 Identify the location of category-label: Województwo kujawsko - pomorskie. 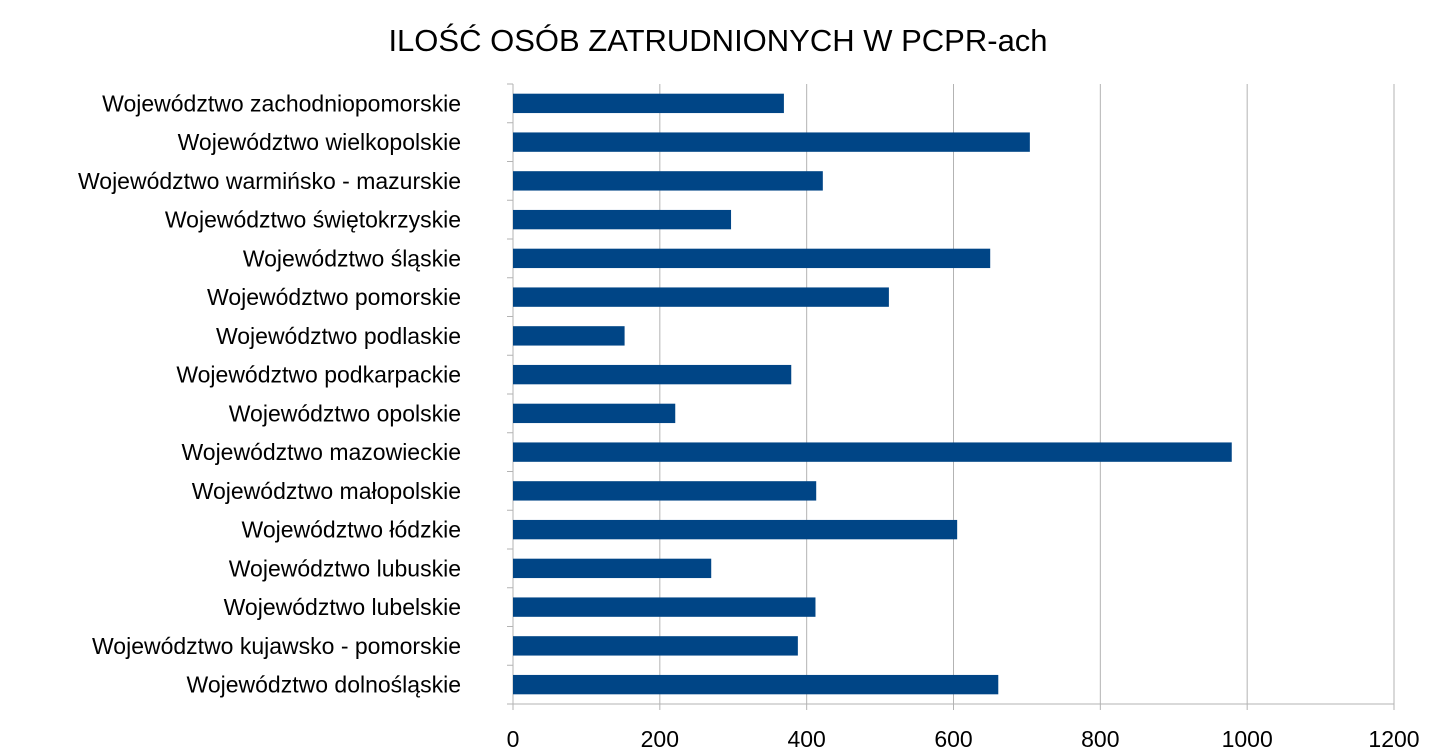
(276, 646).